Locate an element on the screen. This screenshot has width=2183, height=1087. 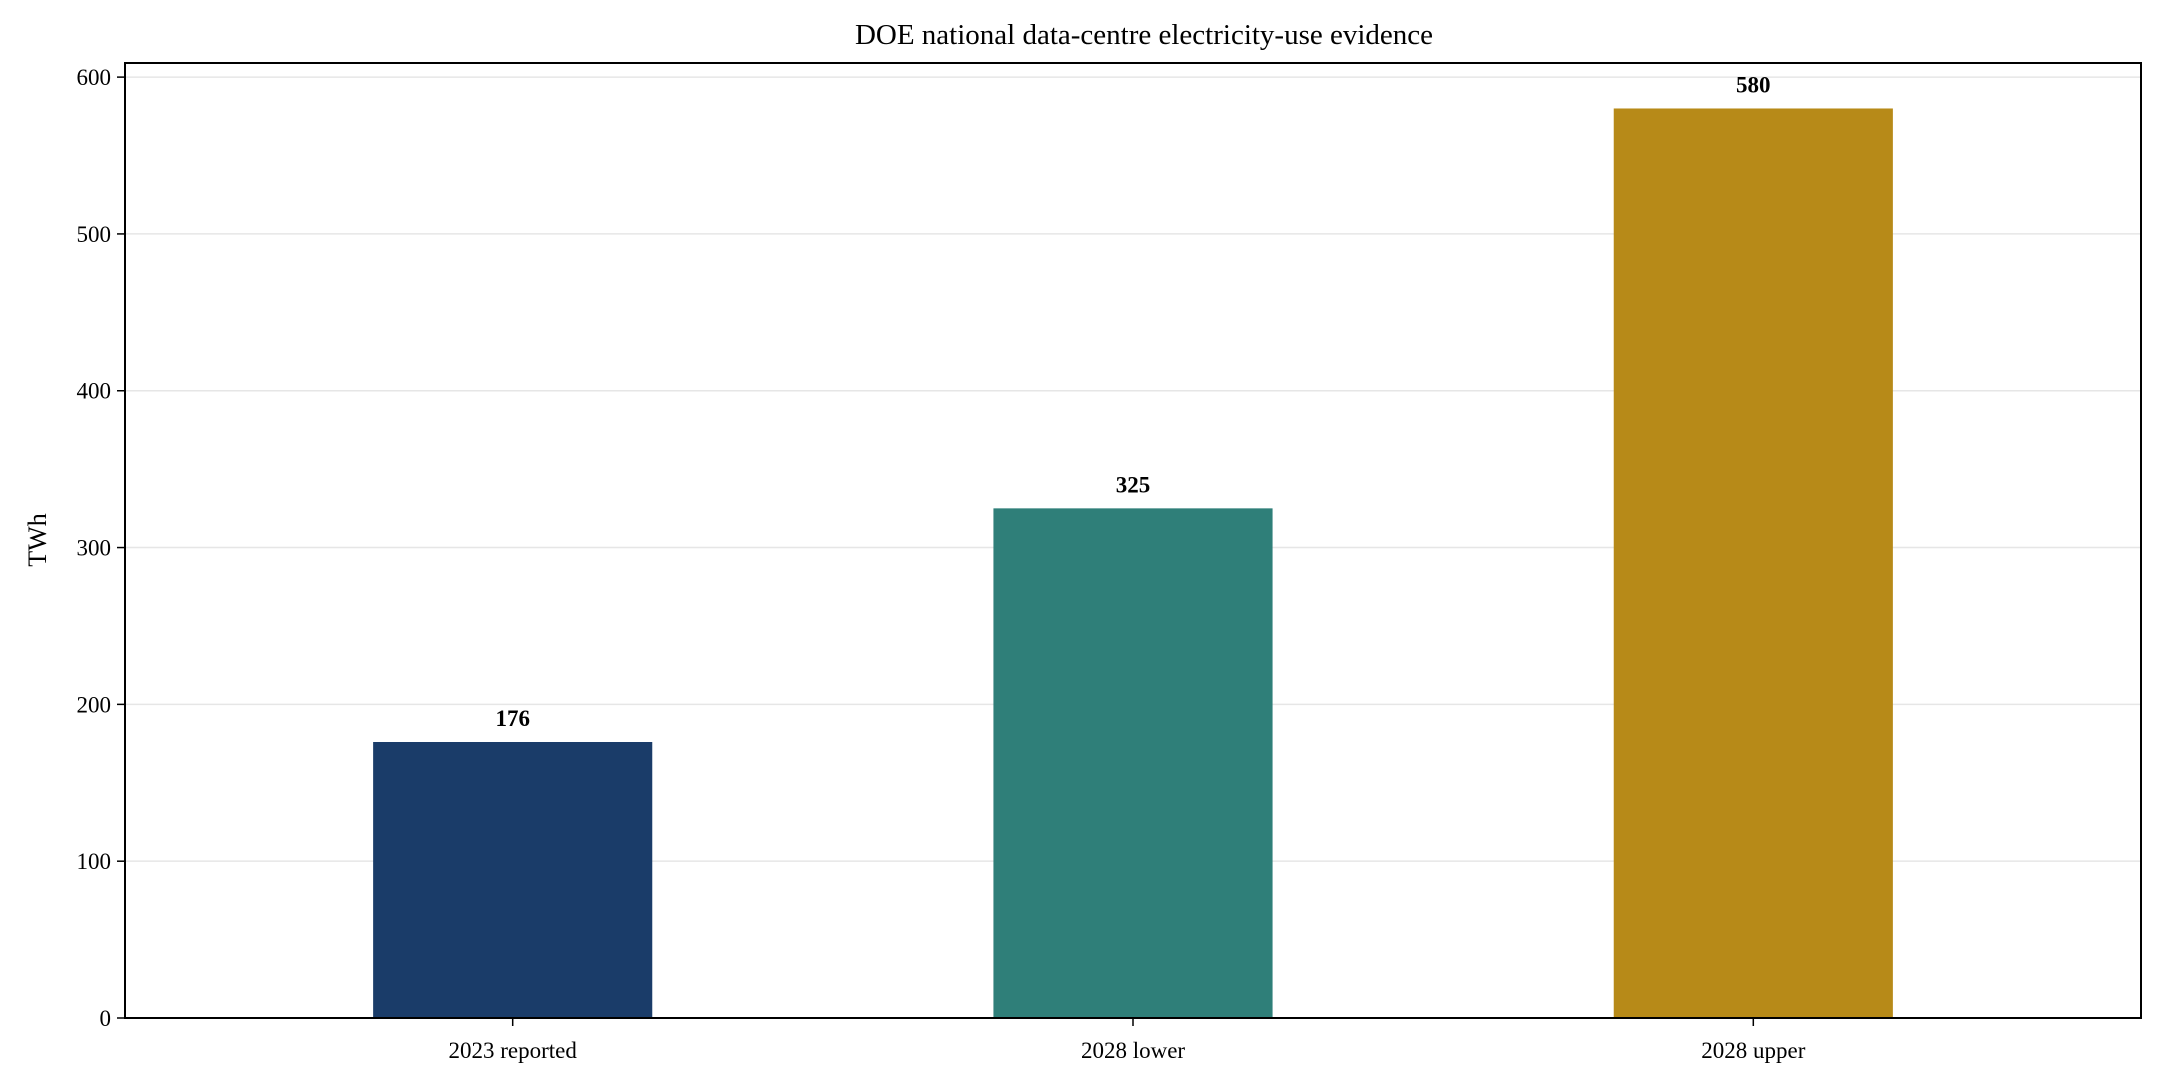
bar-value-label: 580 is located at coordinates (1753, 84).